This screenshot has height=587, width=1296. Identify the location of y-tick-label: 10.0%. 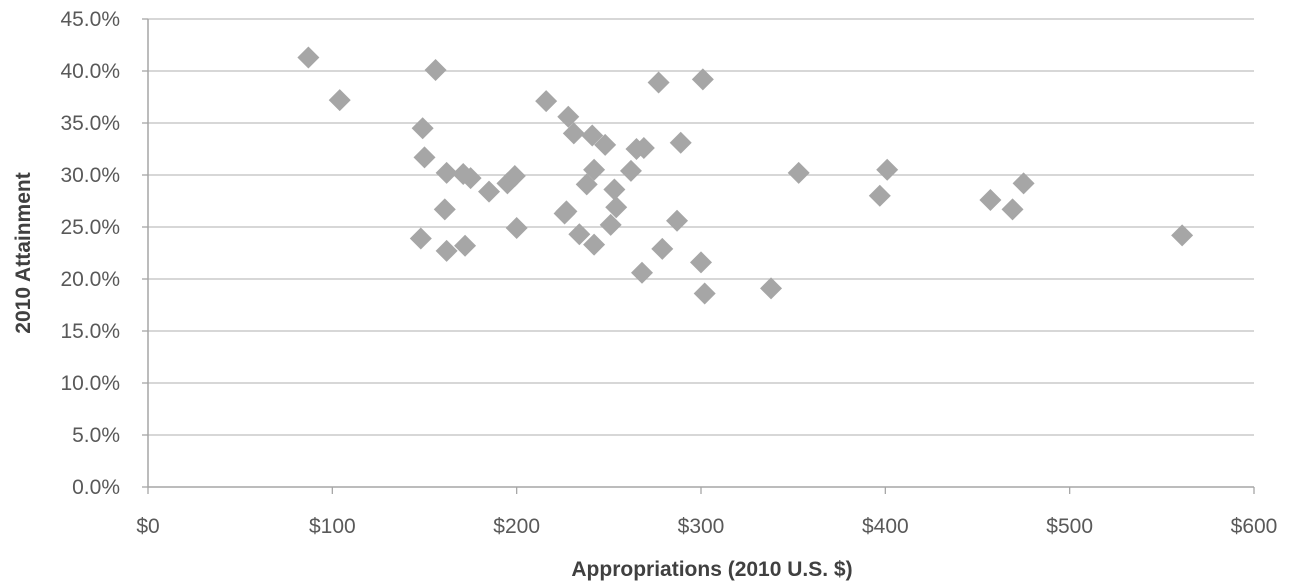
(90, 383).